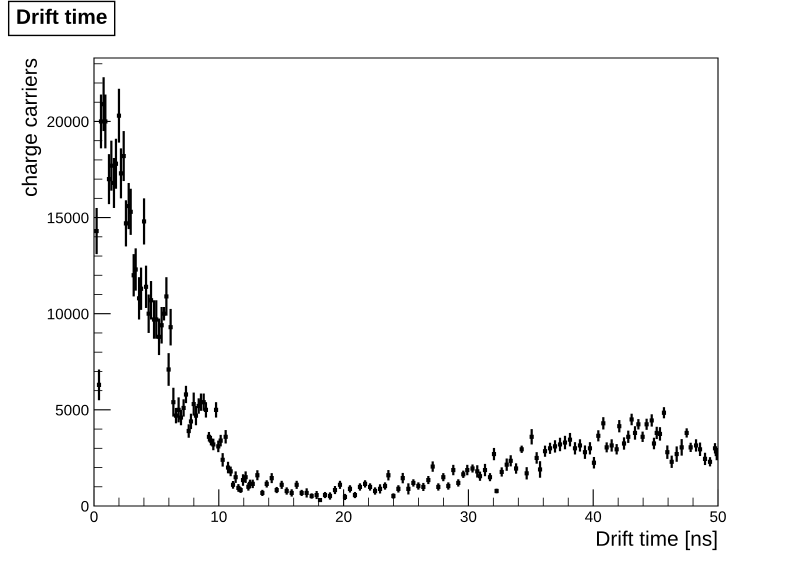 This screenshot has width=798, height=576. I want to click on x-tick-label: 40, so click(593, 516).